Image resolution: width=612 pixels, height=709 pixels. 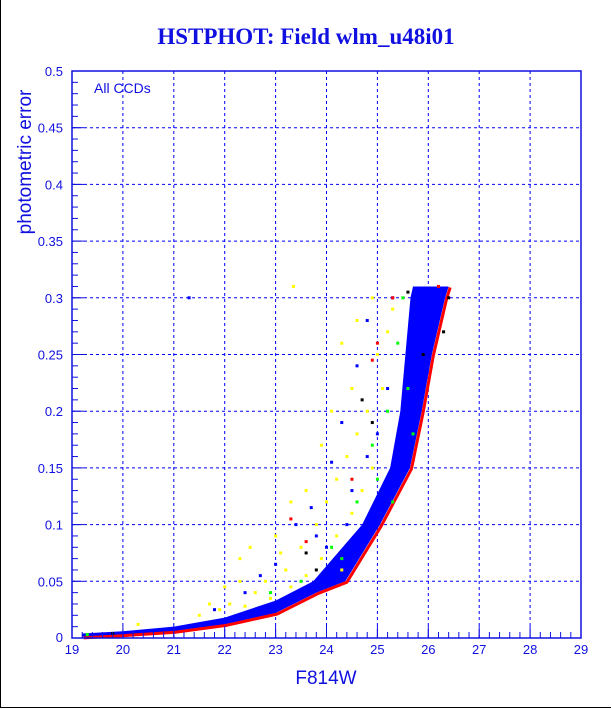 I want to click on x-tick-label: 21, so click(x=174, y=649).